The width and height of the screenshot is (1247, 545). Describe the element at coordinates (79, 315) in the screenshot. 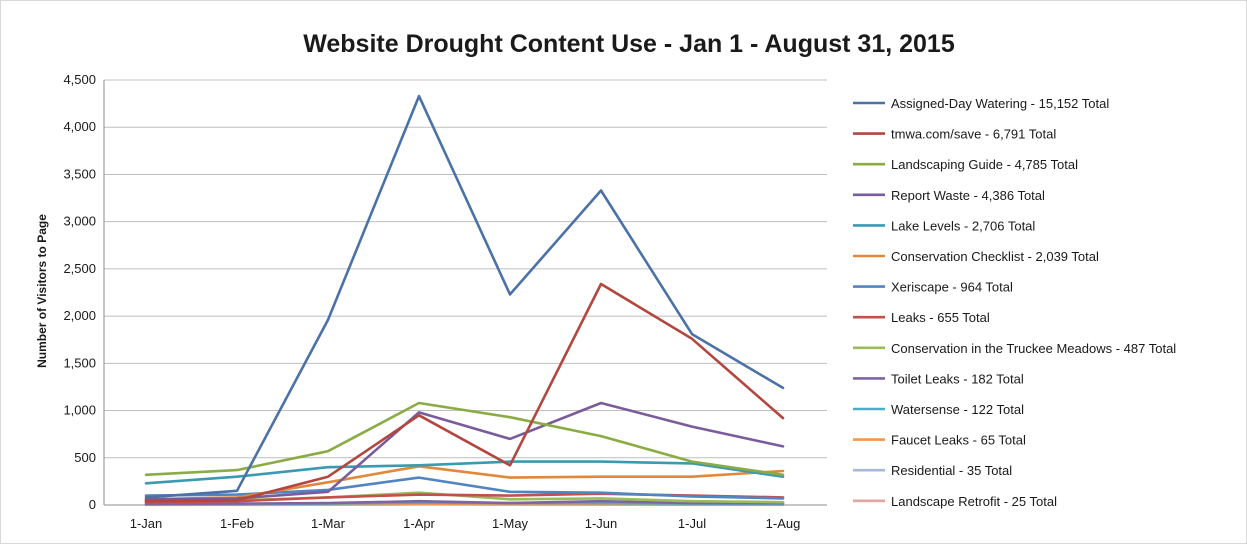

I see `y-tick-label: 2,000` at that location.